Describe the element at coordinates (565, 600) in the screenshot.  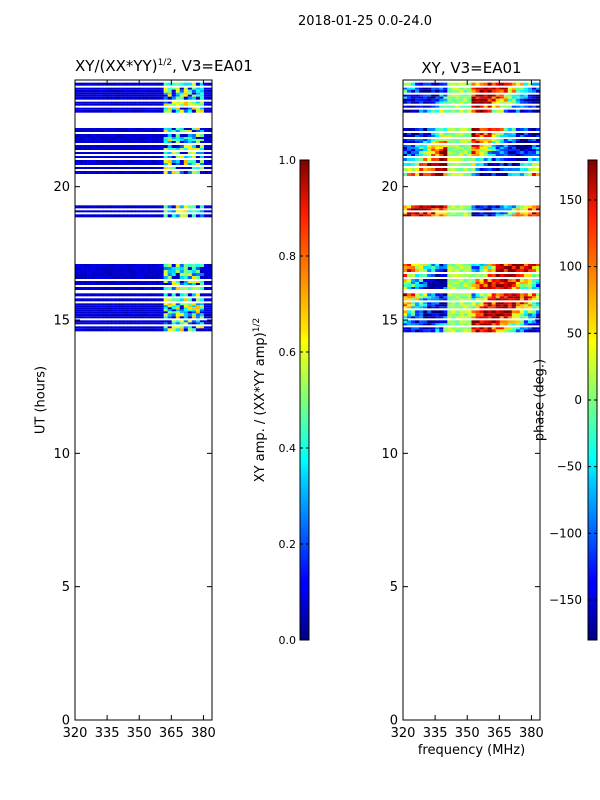
I see `colorbar-tick-label: −150` at that location.